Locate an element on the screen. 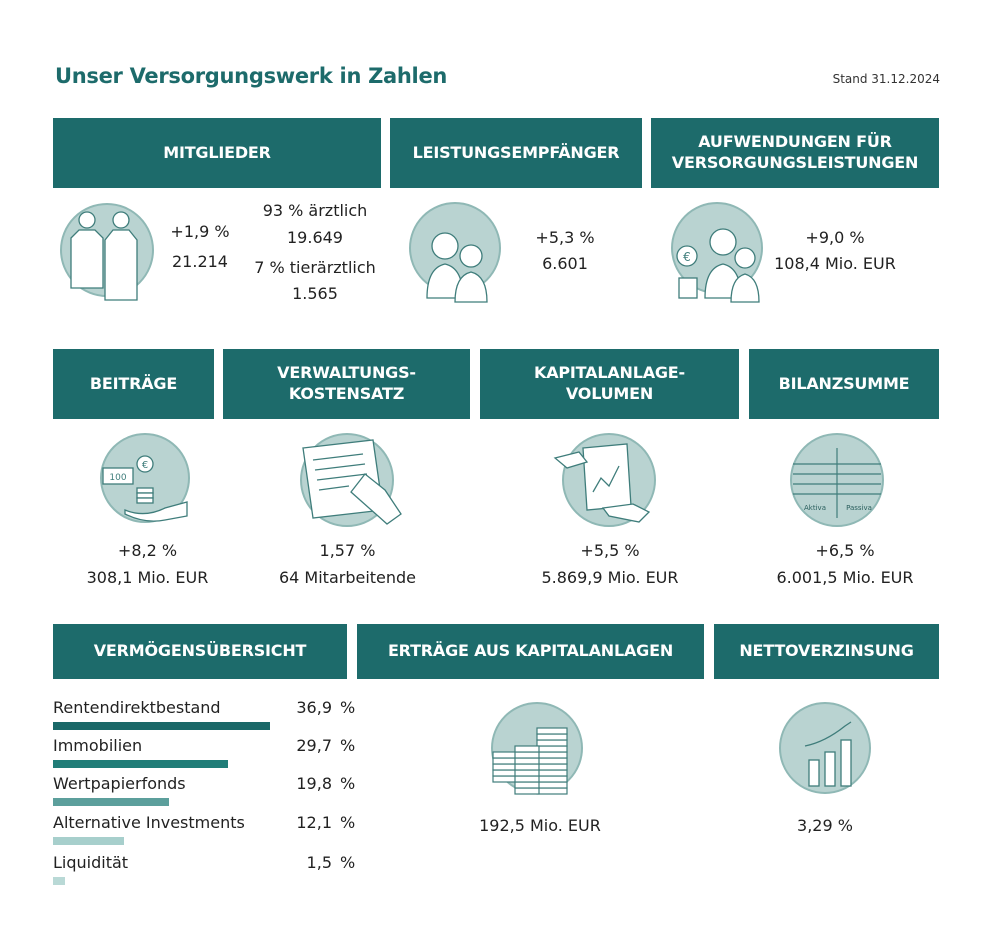  header-bilanzsumme: BILANZSUMME is located at coordinates (844, 384).